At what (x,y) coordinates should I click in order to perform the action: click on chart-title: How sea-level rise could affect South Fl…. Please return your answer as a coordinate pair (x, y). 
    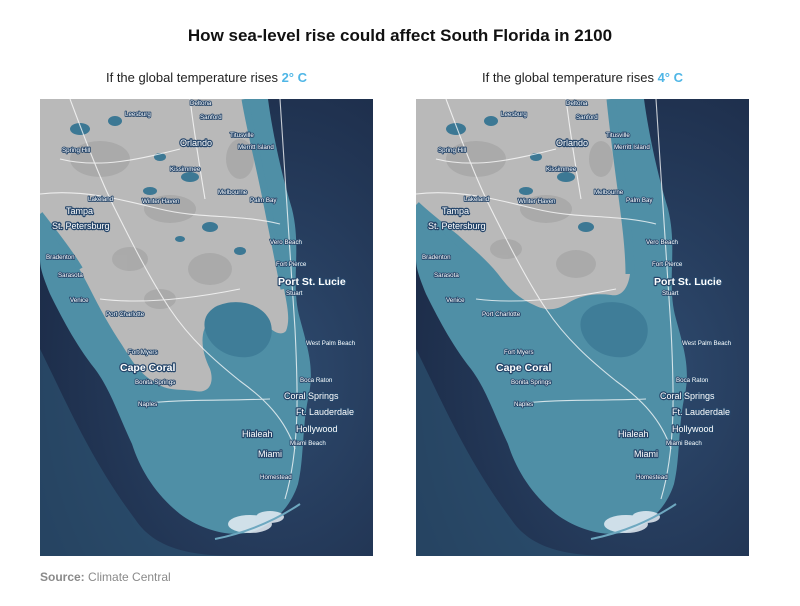
    Looking at the image, I should click on (400, 35).